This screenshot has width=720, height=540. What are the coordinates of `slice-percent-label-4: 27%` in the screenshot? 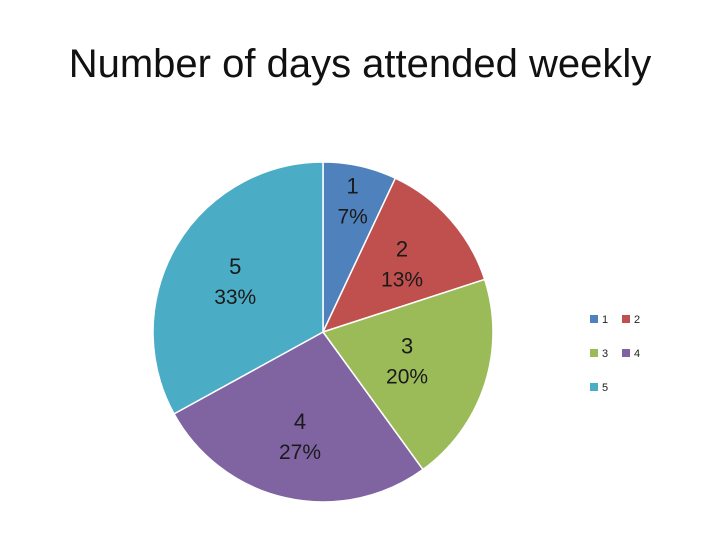 It's located at (300, 452).